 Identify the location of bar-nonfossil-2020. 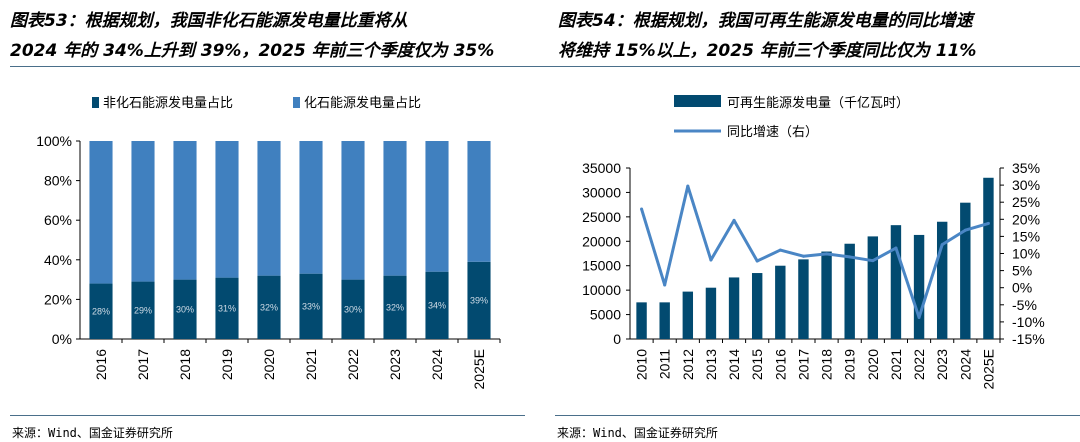
(269, 307).